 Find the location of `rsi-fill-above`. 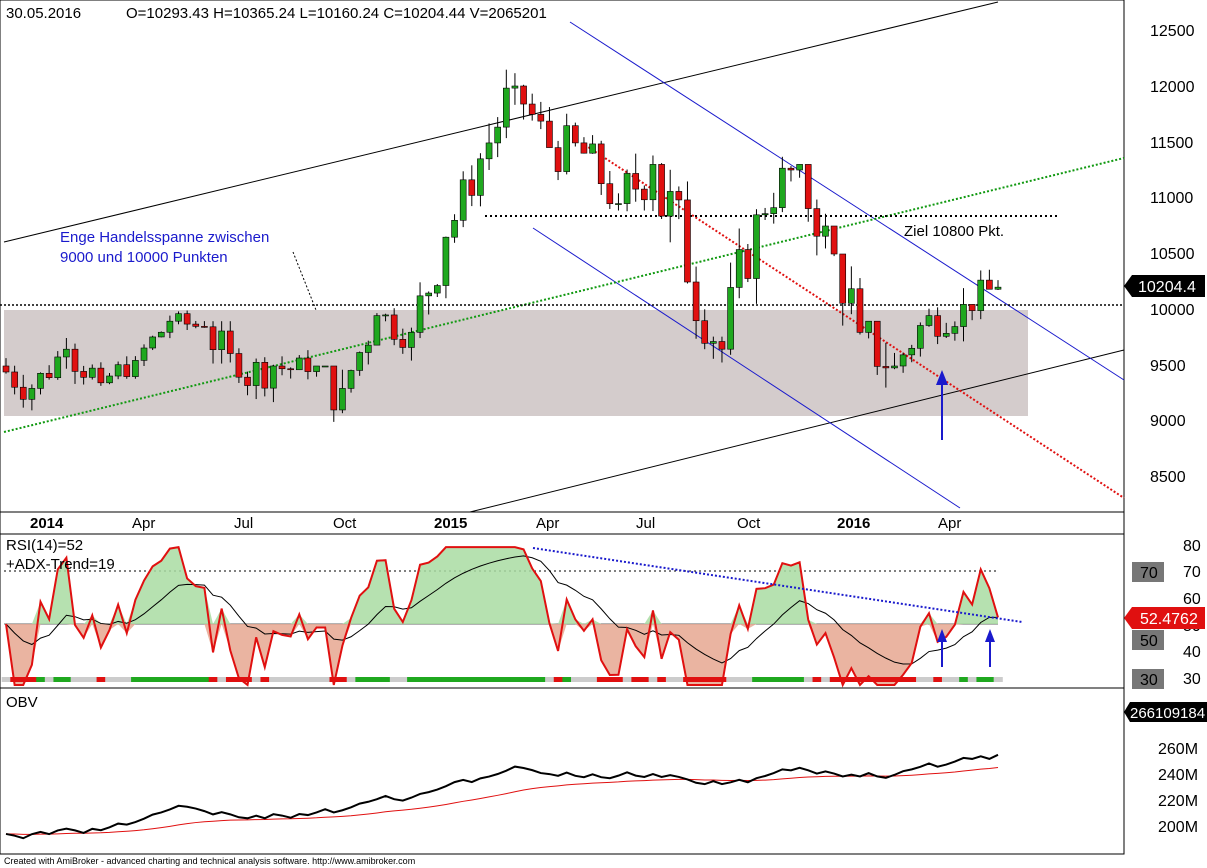

rsi-fill-above is located at coordinates (502, 585).